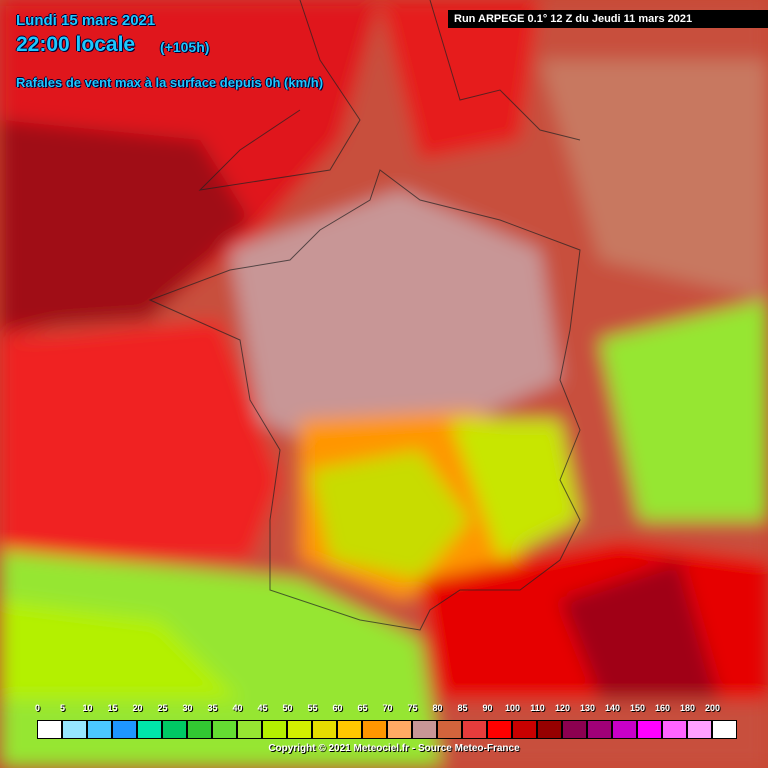 The image size is (768, 768). I want to click on local-time: 22:00 locale, so click(76, 44).